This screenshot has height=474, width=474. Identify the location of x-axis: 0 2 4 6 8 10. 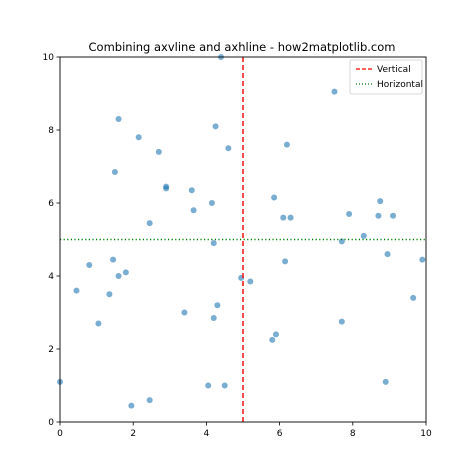
(244, 430).